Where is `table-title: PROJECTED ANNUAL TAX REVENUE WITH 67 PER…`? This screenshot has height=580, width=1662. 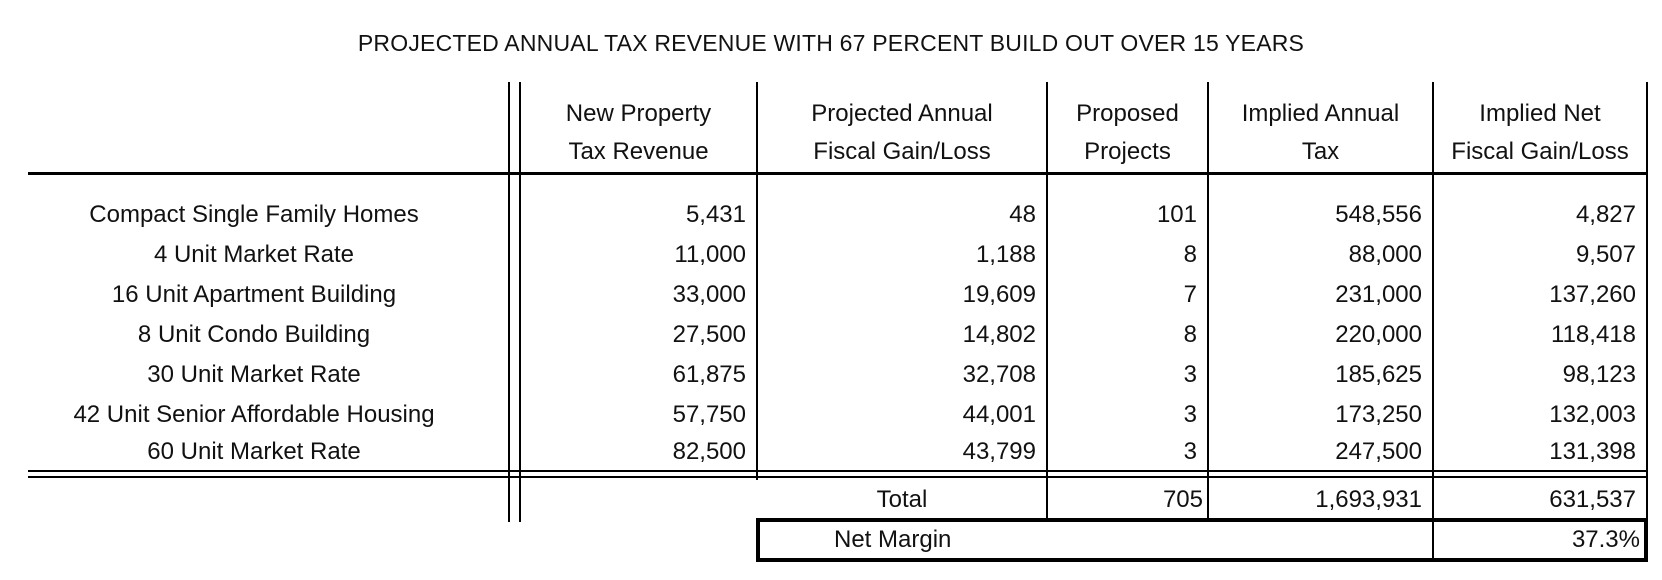
table-title: PROJECTED ANNUAL TAX REVENUE WITH 67 PER… is located at coordinates (831, 43).